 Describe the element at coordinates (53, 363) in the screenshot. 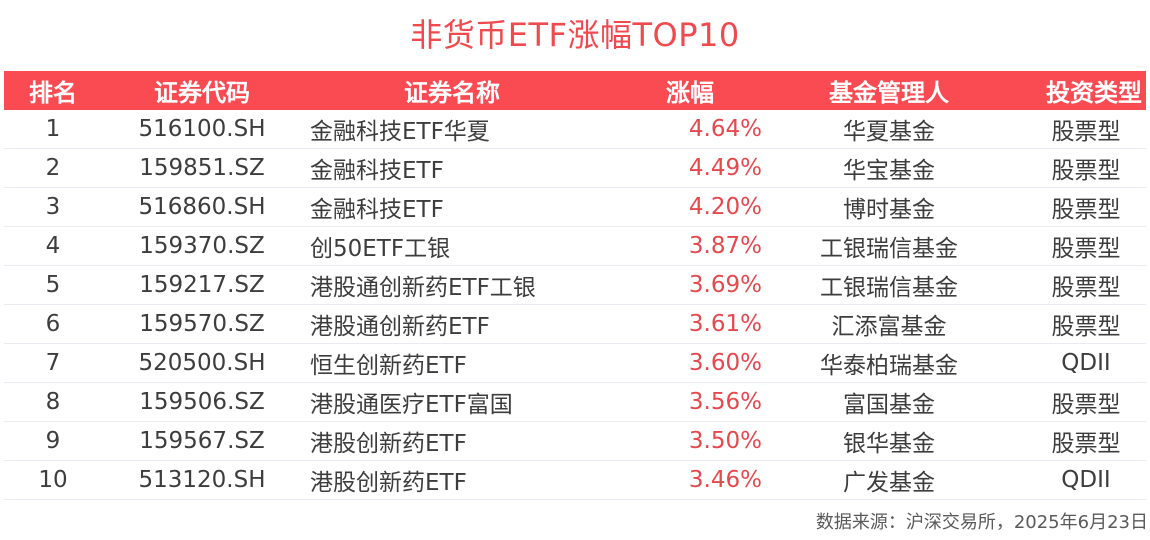

I see `rank-cell: 7` at that location.